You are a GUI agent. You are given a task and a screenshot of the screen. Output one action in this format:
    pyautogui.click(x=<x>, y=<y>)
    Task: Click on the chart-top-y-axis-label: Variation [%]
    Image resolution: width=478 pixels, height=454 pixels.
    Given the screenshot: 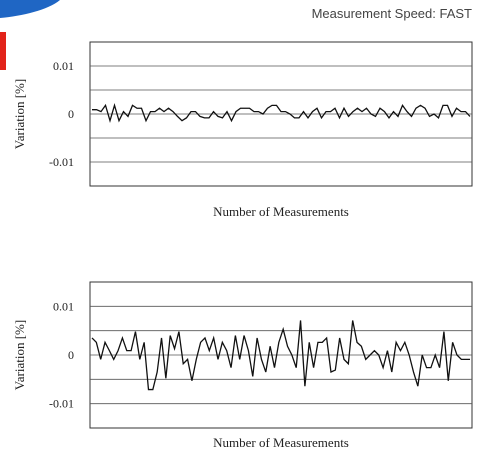 What is the action you would take?
    pyautogui.click(x=19, y=114)
    